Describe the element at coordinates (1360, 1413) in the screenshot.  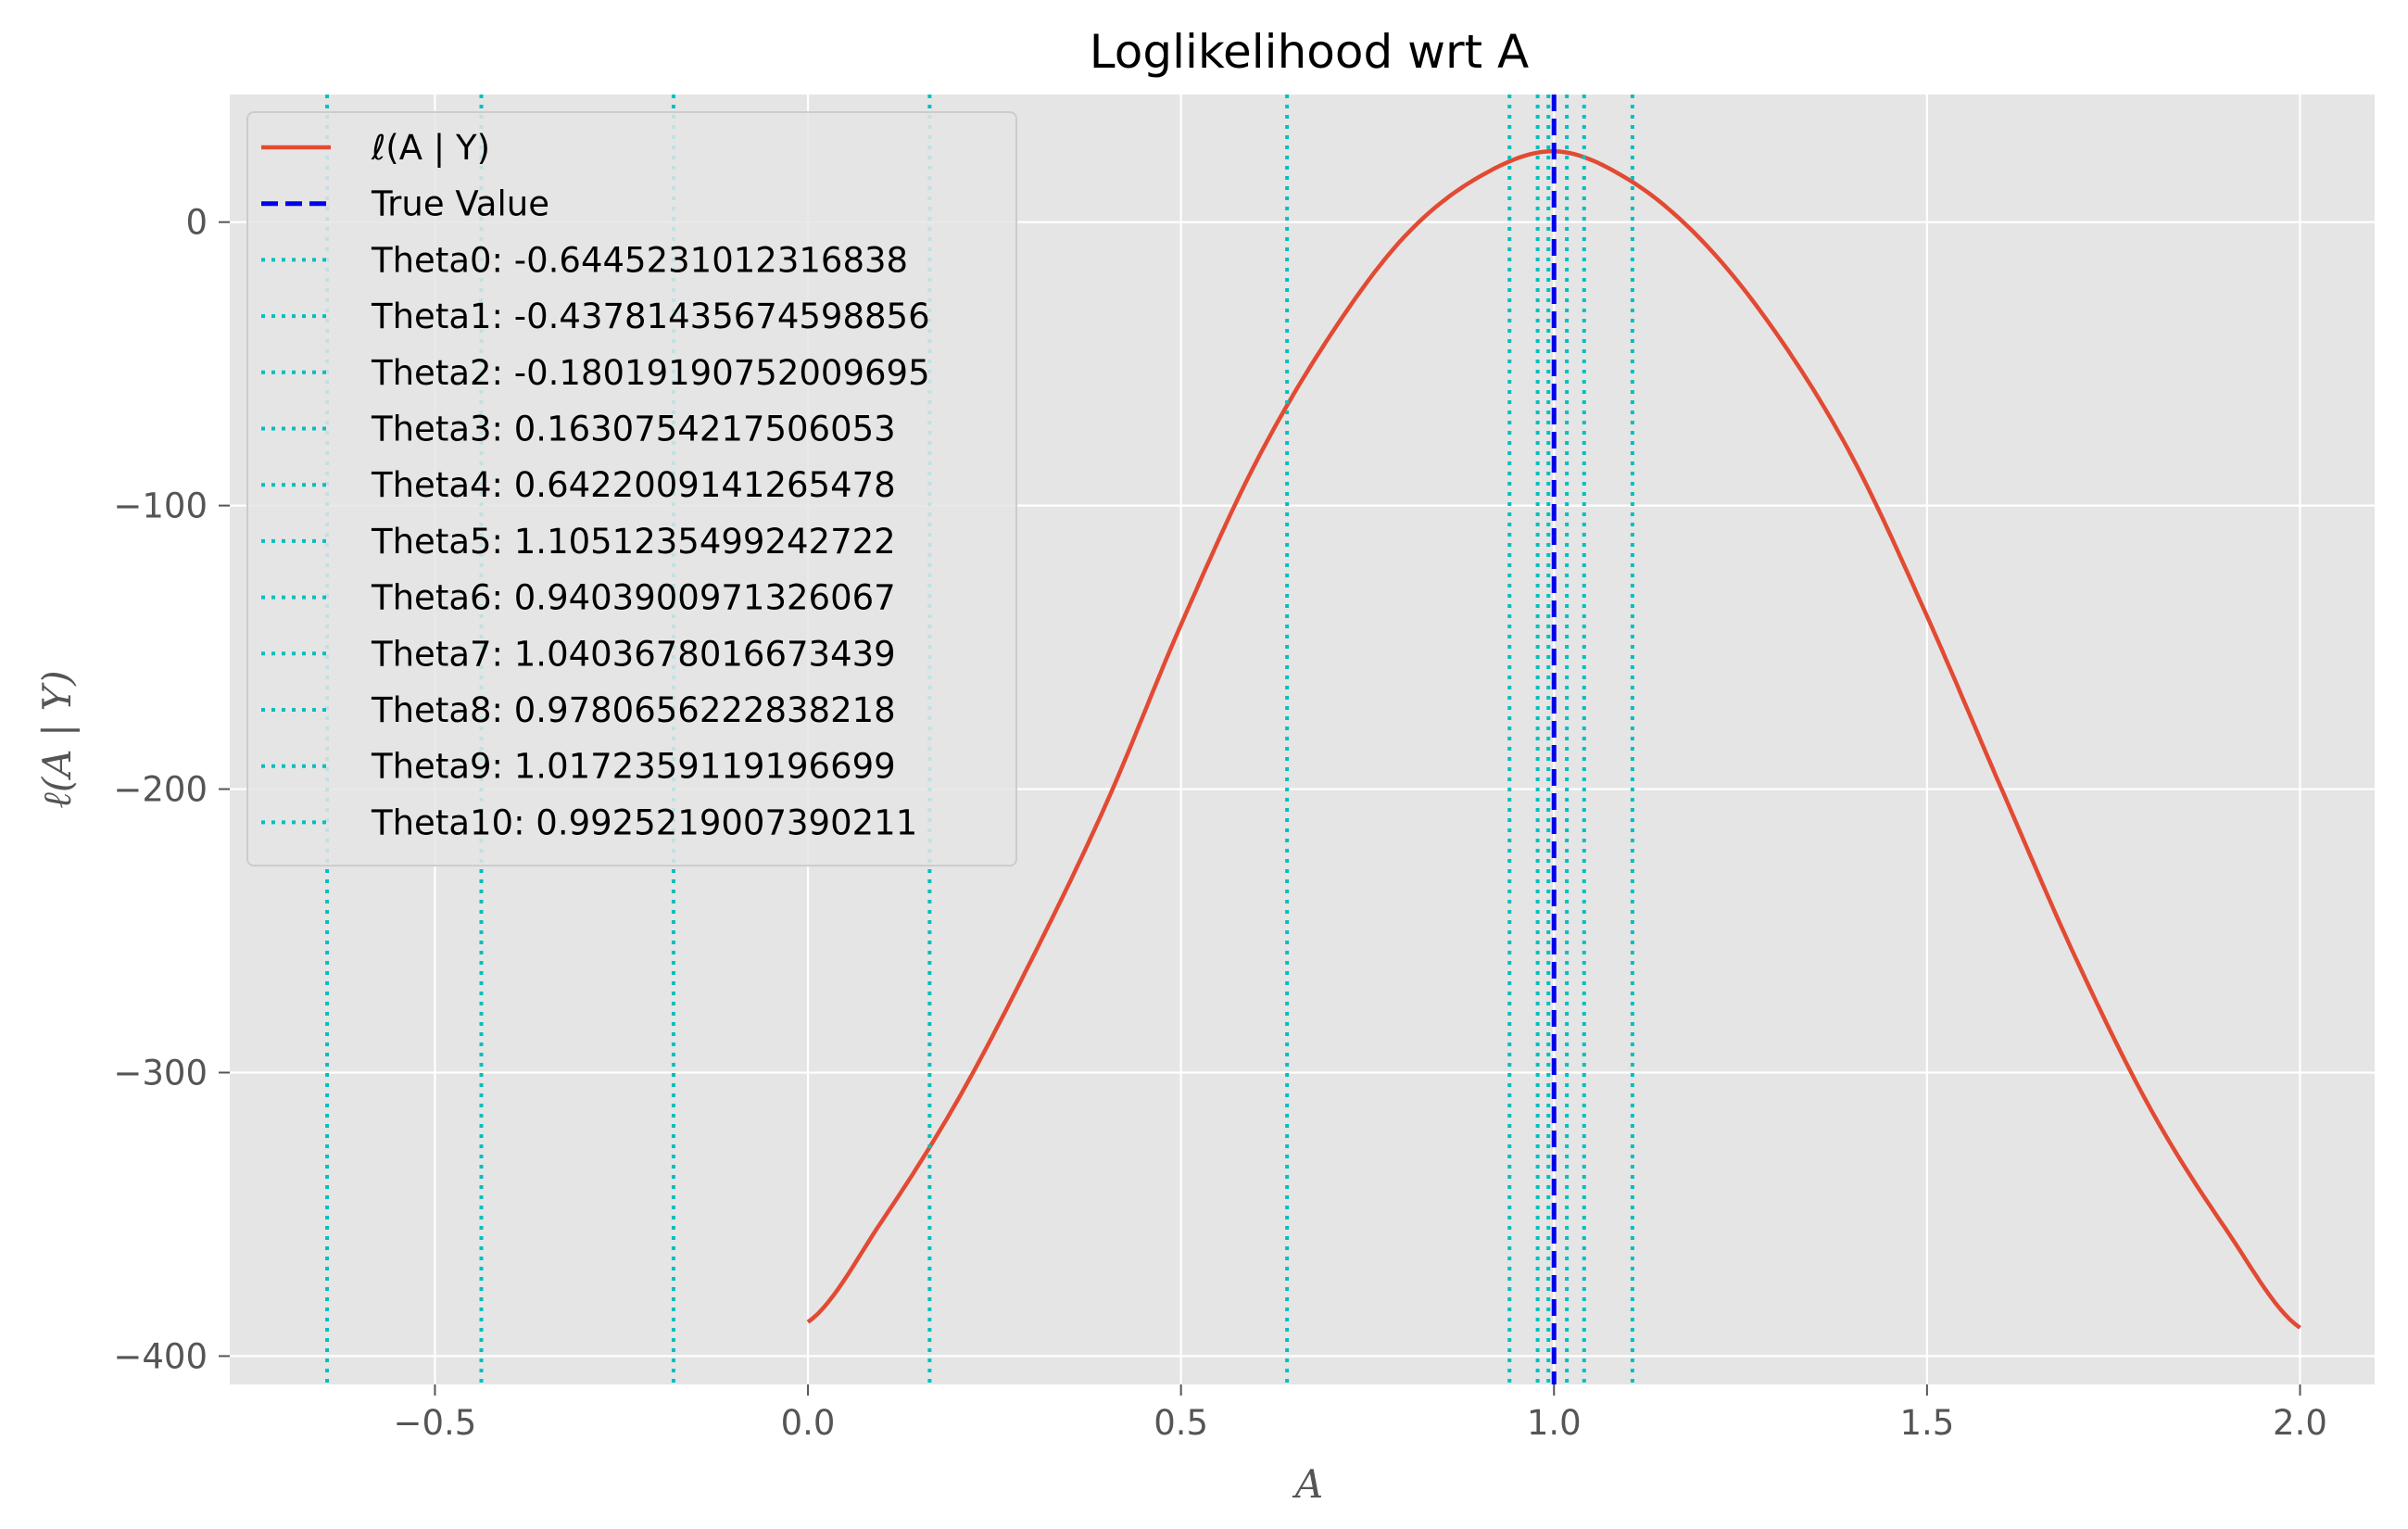
I see `x-axis: −0.5 0.0 0.5 1.0 1.5 2.0` at that location.